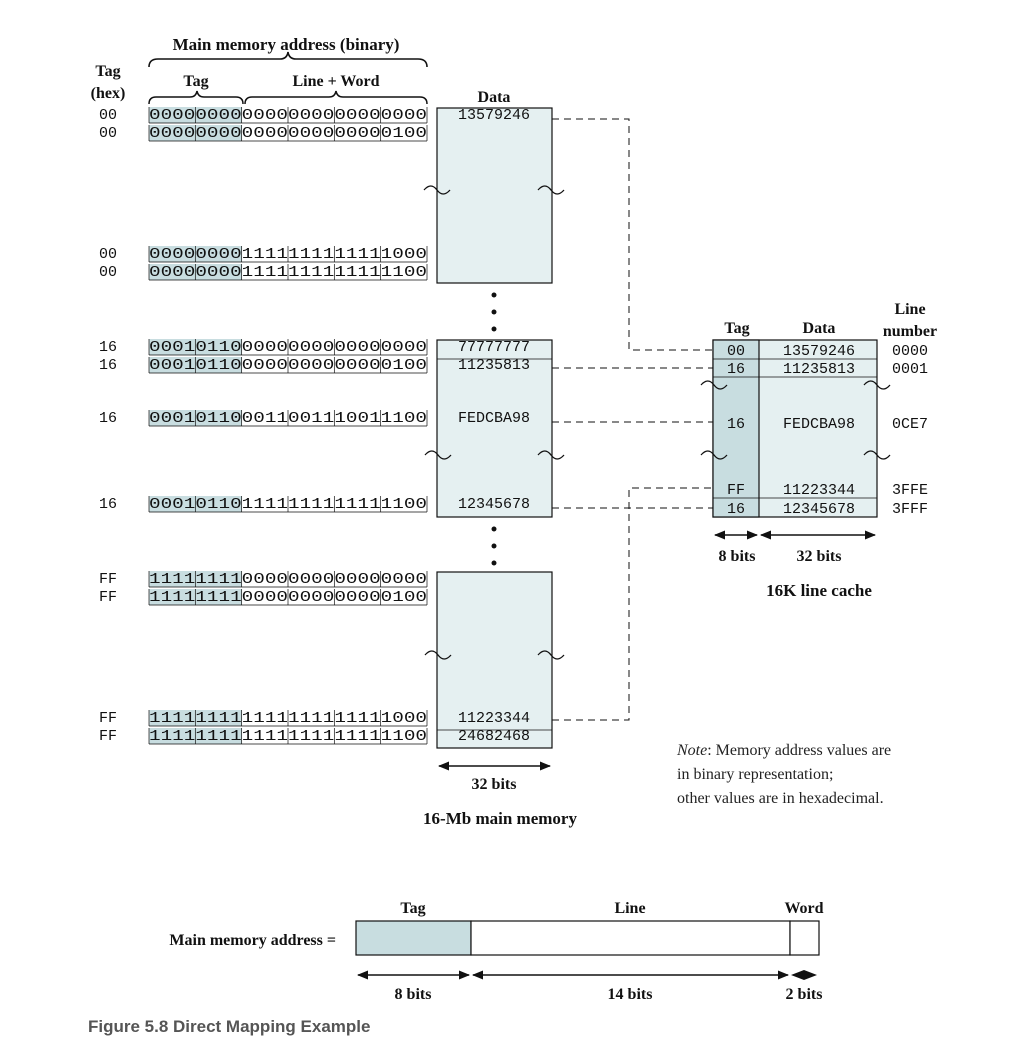  I want to click on memory-row: 00 000000000000000000000100, so click(263, 133).